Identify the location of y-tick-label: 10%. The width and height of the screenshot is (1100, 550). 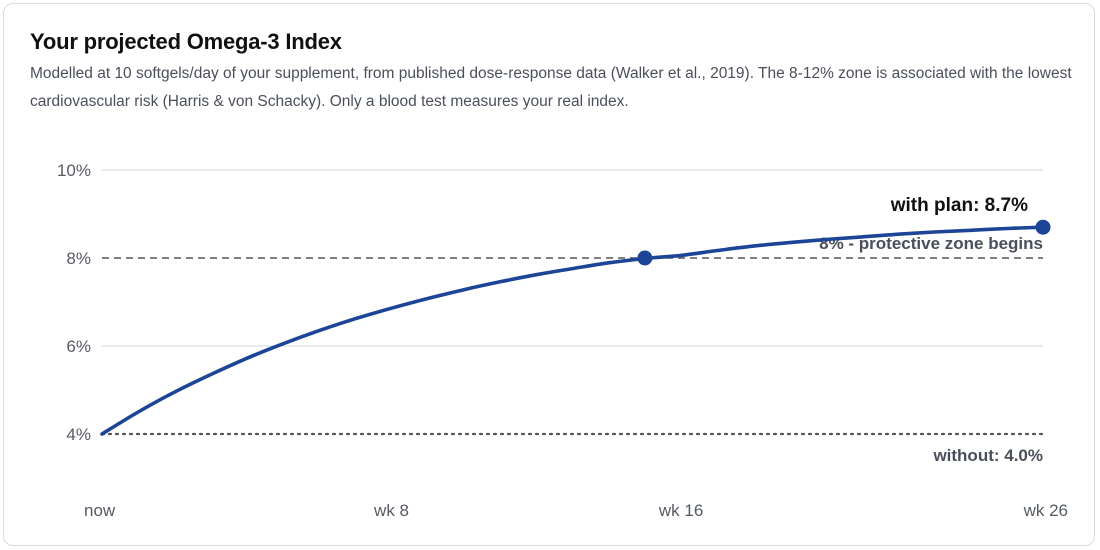
(74, 170).